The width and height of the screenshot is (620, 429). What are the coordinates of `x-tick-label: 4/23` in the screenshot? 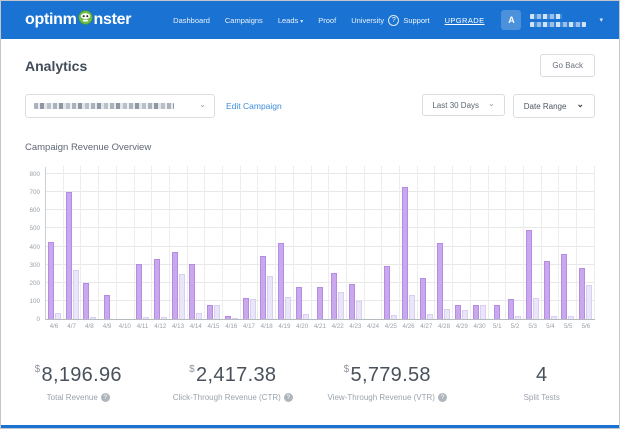 It's located at (355, 326).